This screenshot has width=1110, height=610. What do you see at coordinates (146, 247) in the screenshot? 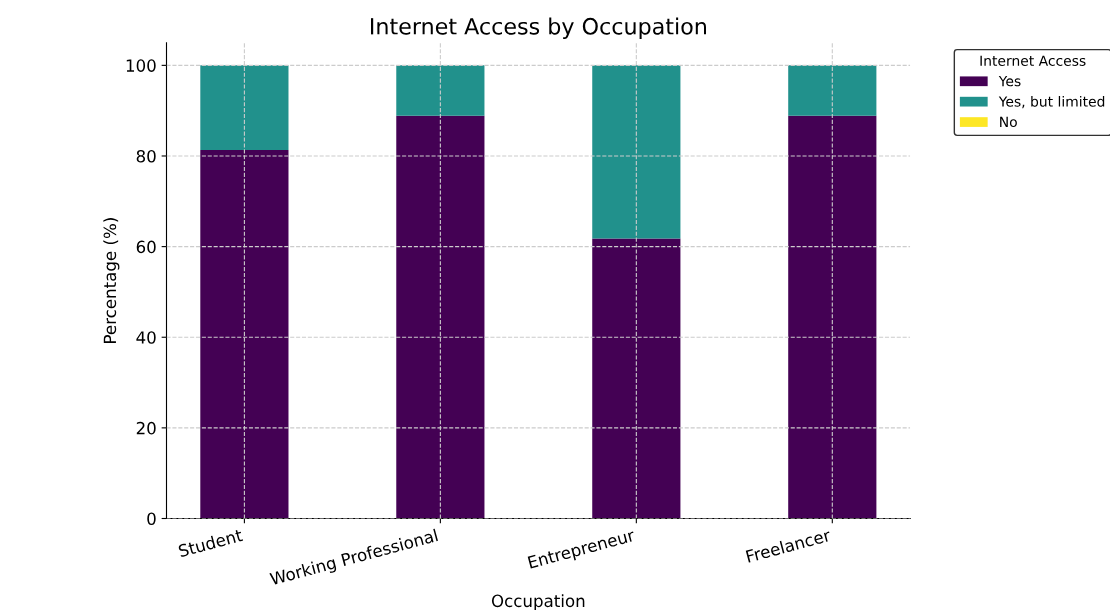
I see `y-tick-label: 60` at bounding box center [146, 247].